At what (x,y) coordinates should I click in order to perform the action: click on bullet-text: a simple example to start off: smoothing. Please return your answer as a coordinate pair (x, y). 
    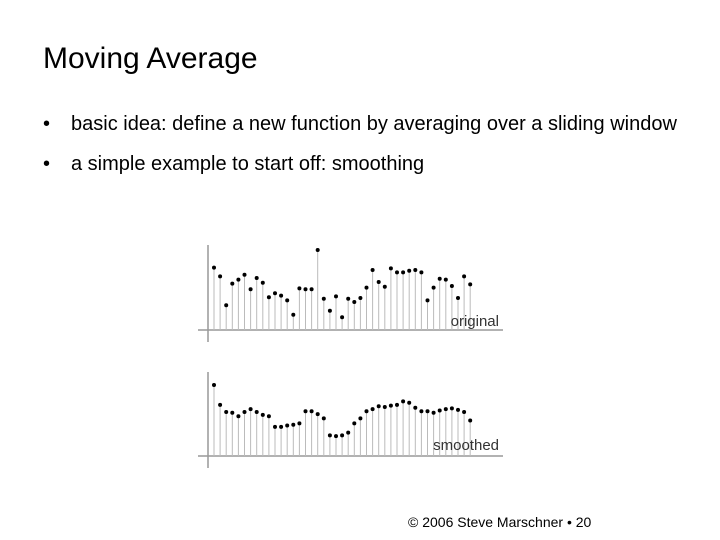
    Looking at the image, I should click on (248, 164).